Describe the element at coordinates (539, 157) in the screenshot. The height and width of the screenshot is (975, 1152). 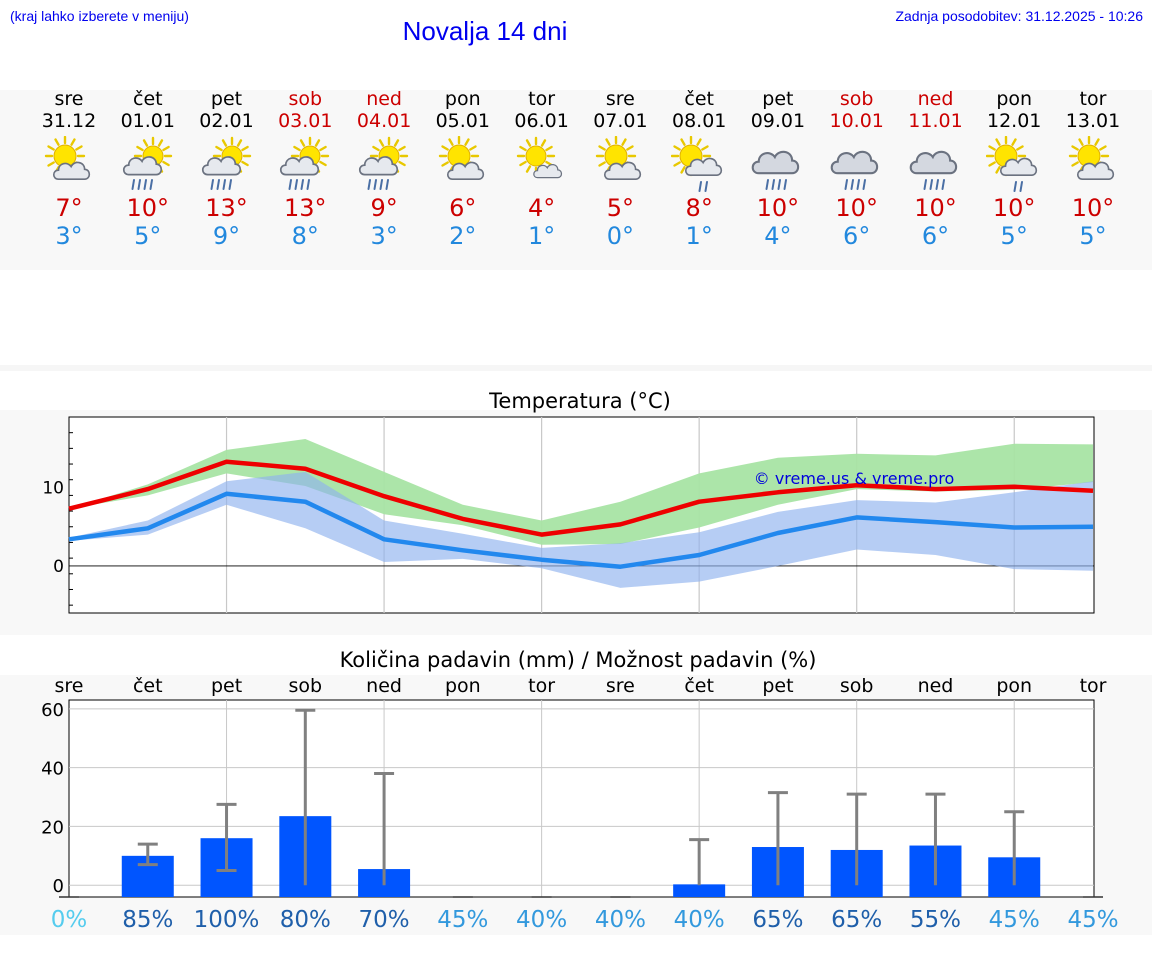
I see `sun-small-cloud-icon` at that location.